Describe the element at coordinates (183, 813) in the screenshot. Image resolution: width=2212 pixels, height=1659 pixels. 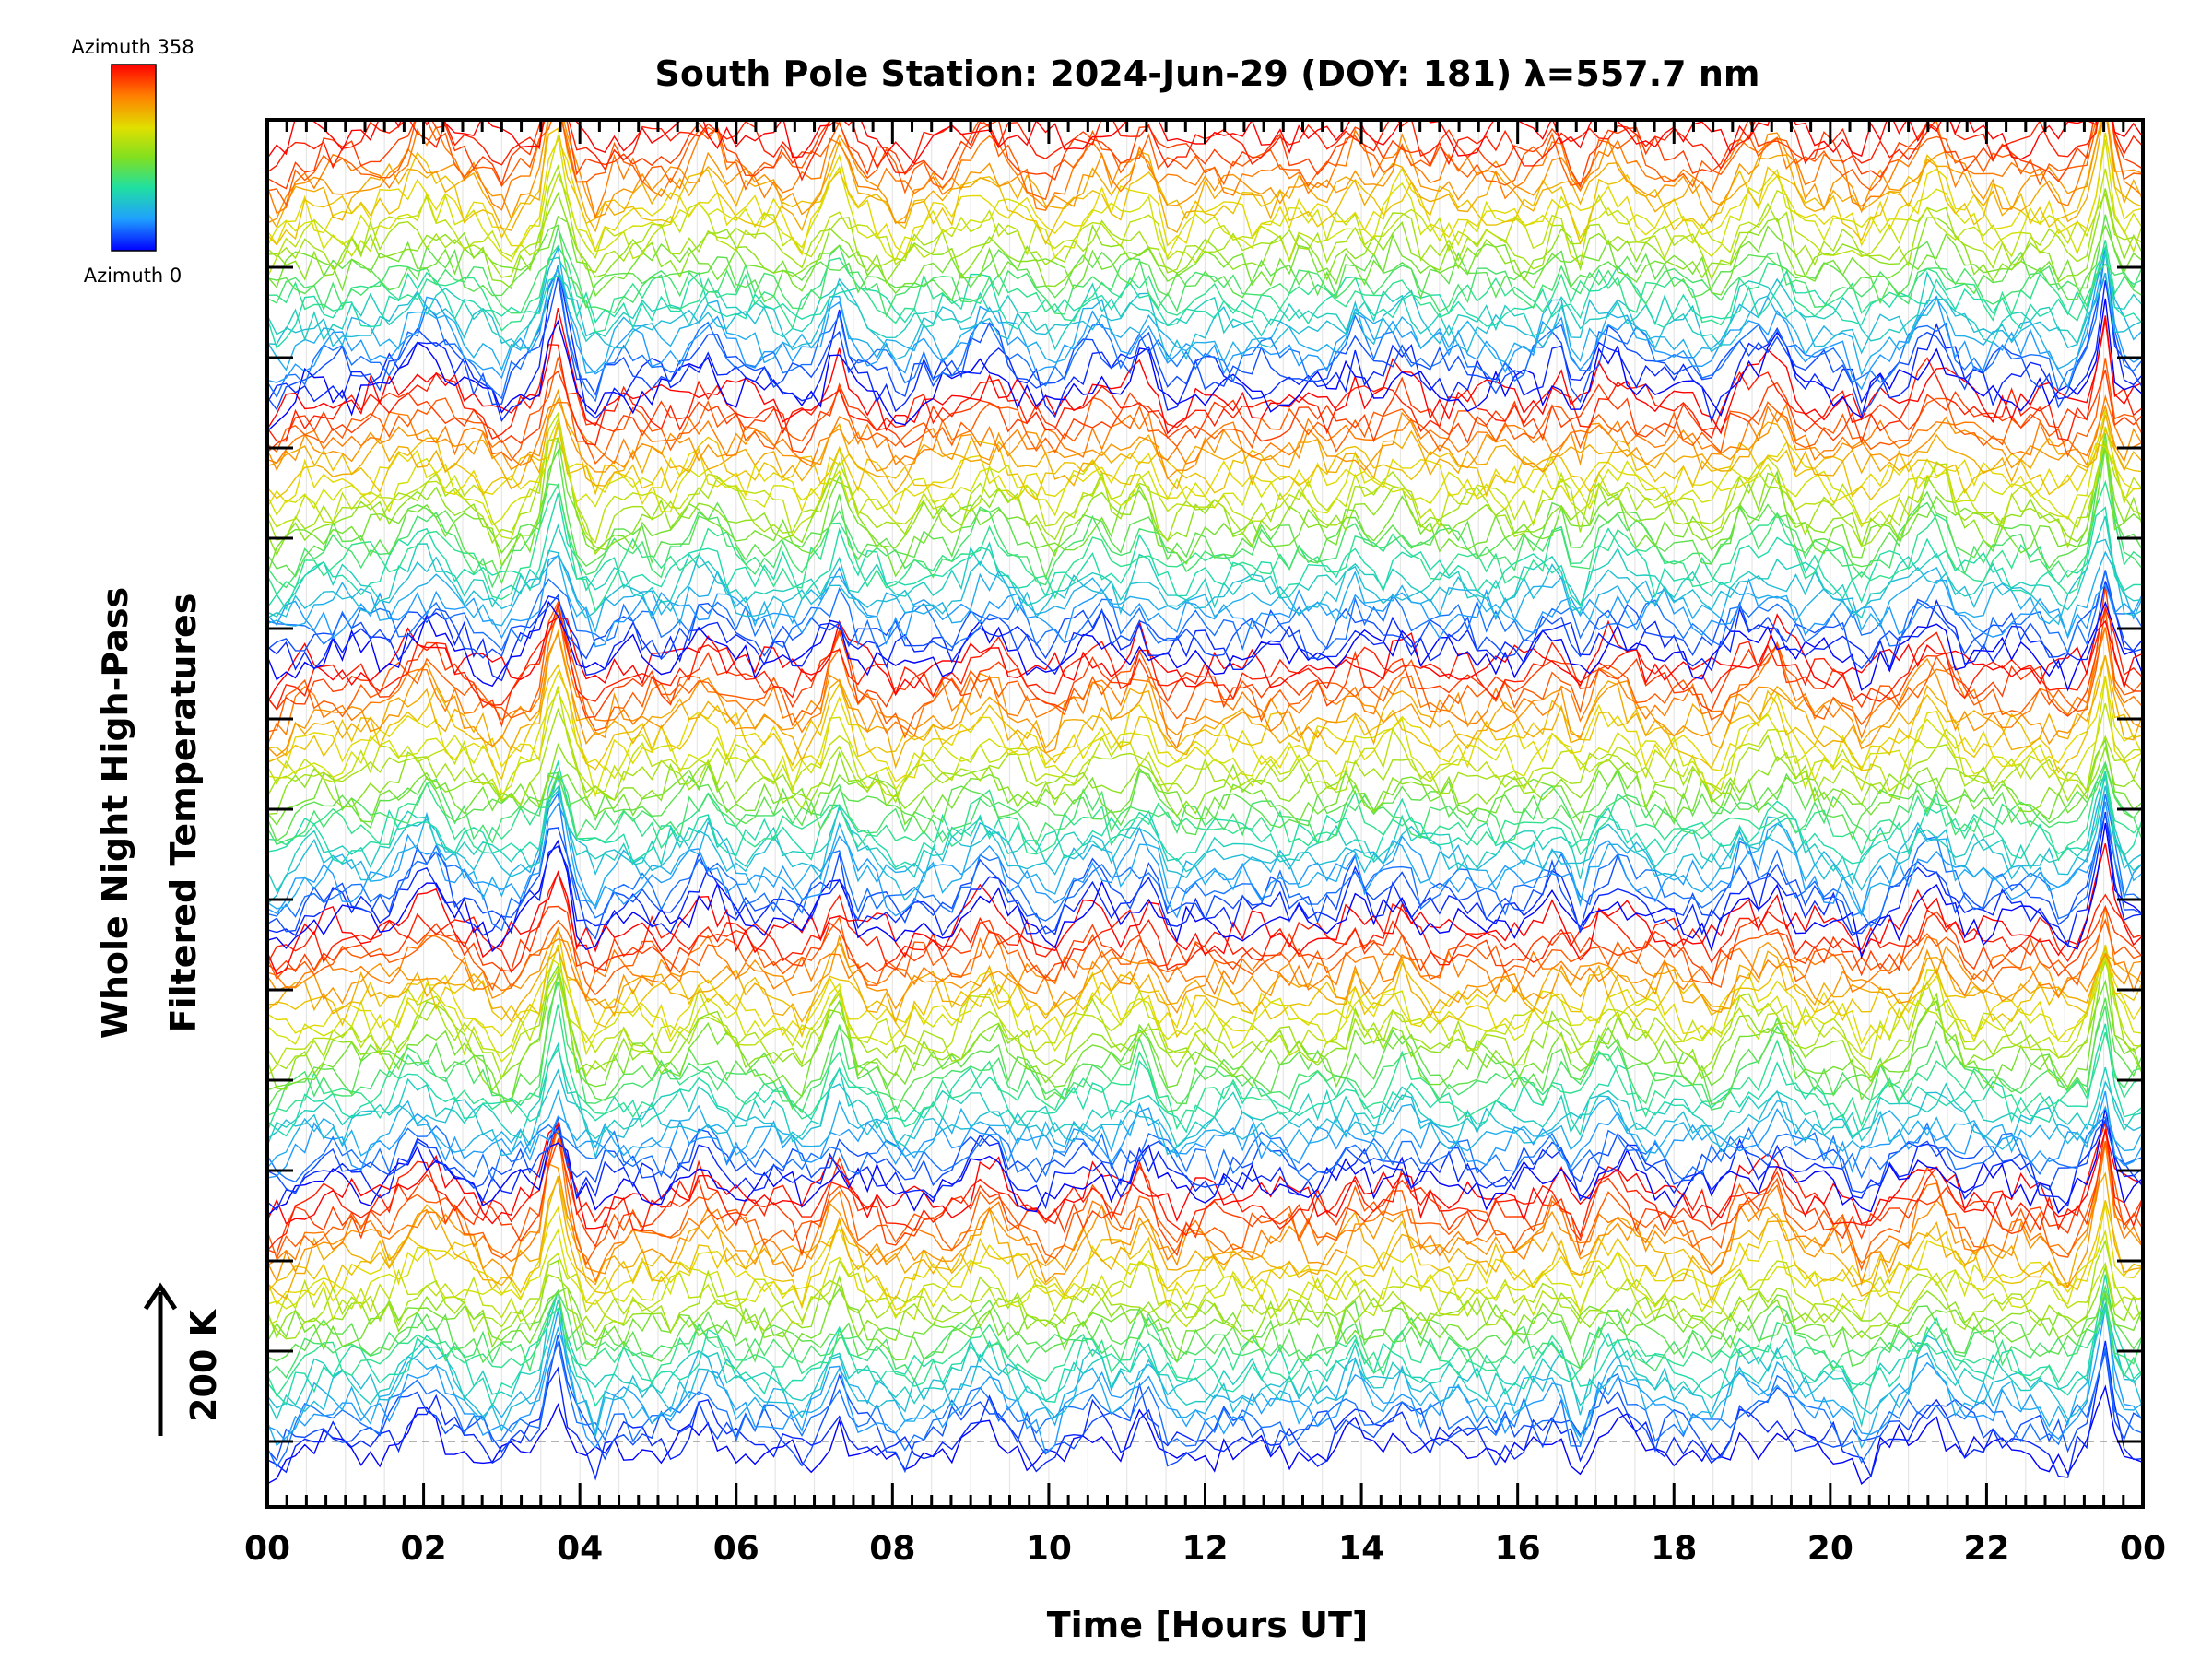
I see `y-axis-label-line2: Filtered Temperatures` at that location.